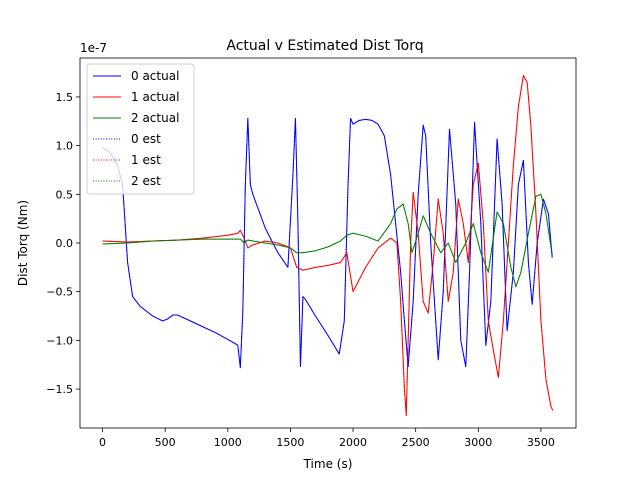  I want to click on legend-label-2-actual: 2 actual, so click(155, 118).